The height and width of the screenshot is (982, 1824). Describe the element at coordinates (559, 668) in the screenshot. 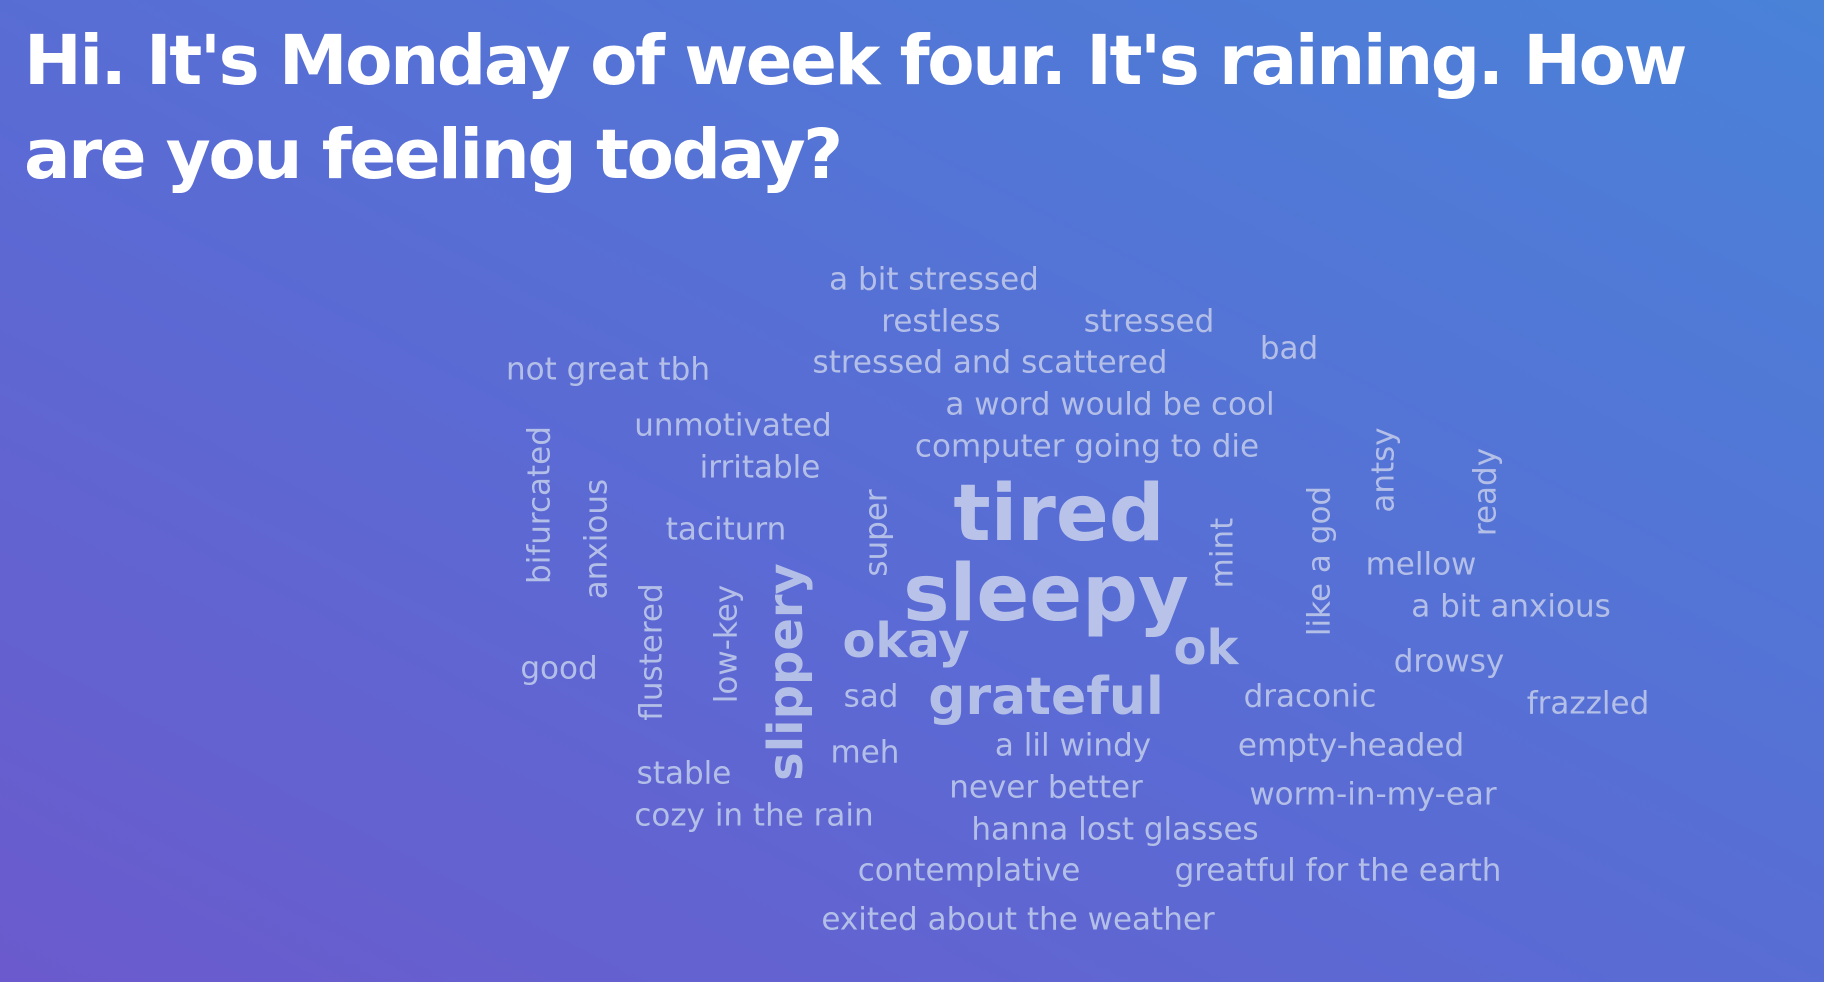

I see `word-good: good` at that location.